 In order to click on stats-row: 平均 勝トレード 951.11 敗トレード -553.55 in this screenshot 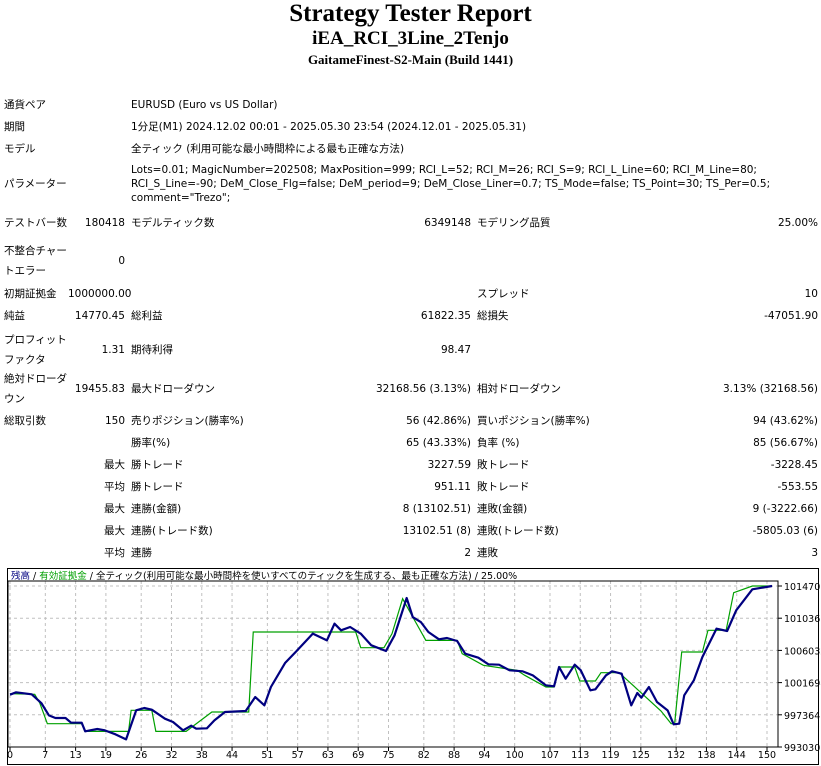, I will do `click(411, 487)`.